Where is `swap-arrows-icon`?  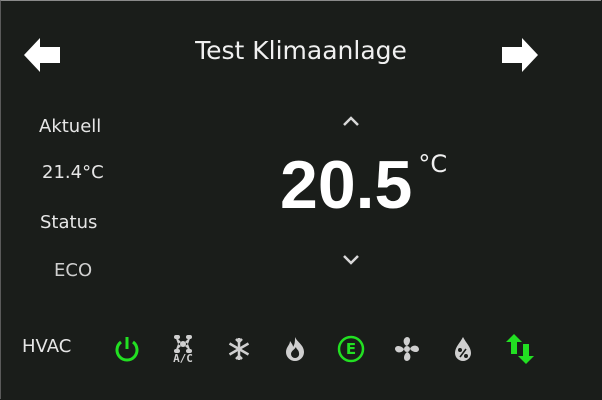 swap-arrows-icon is located at coordinates (520, 349).